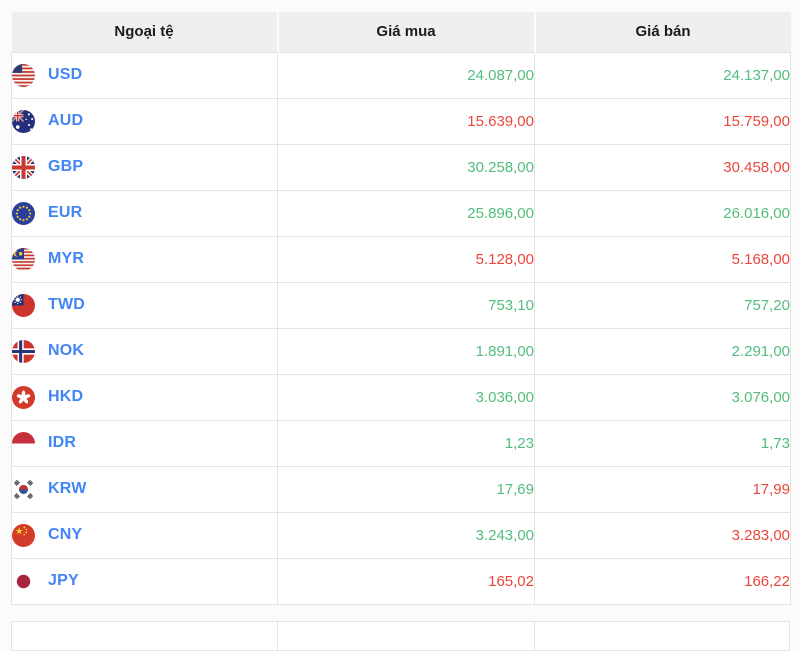 The height and width of the screenshot is (651, 800). Describe the element at coordinates (406, 259) in the screenshot. I see `buy-rate-myr: 5.128,00` at that location.